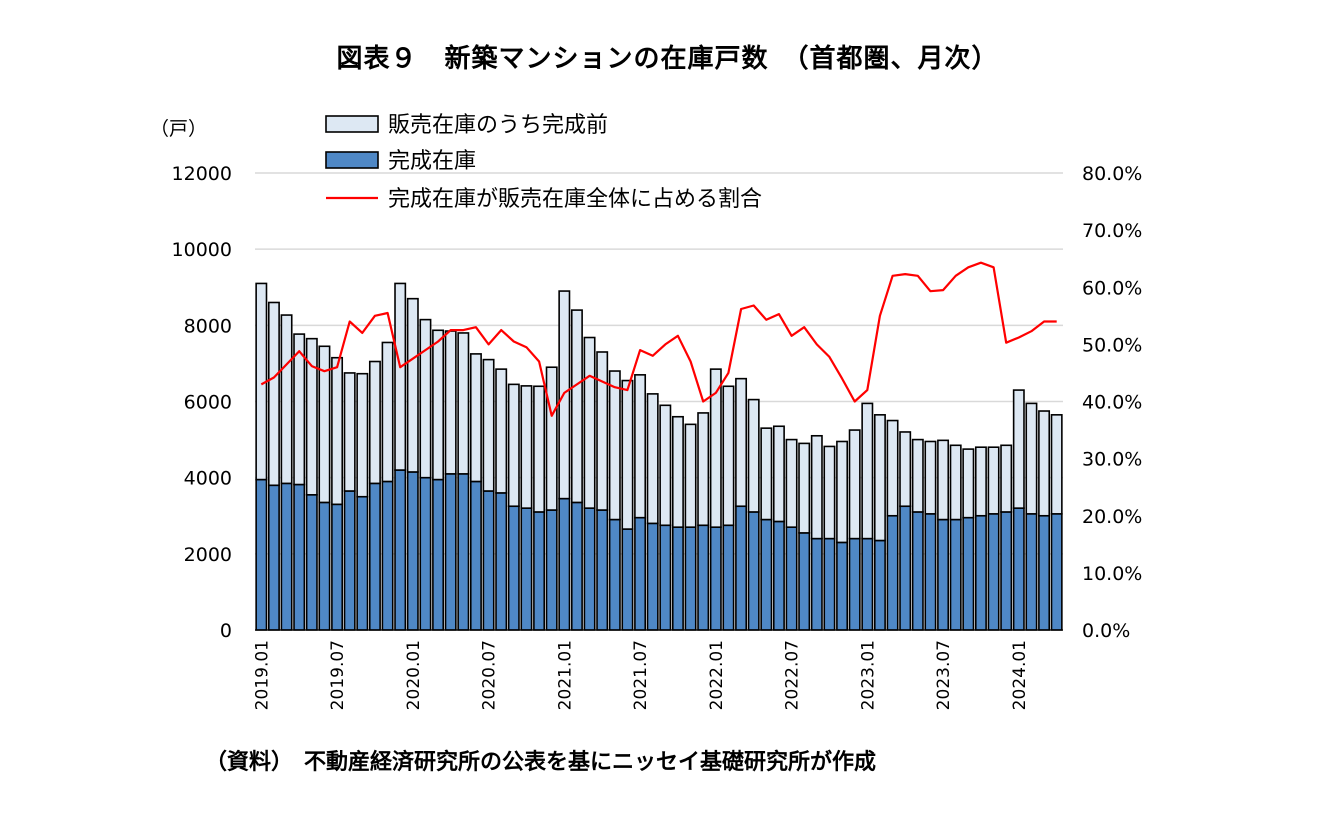 This screenshot has width=1335, height=824. I want to click on y2-axis-tick-label: 10.0%, so click(1112, 574).